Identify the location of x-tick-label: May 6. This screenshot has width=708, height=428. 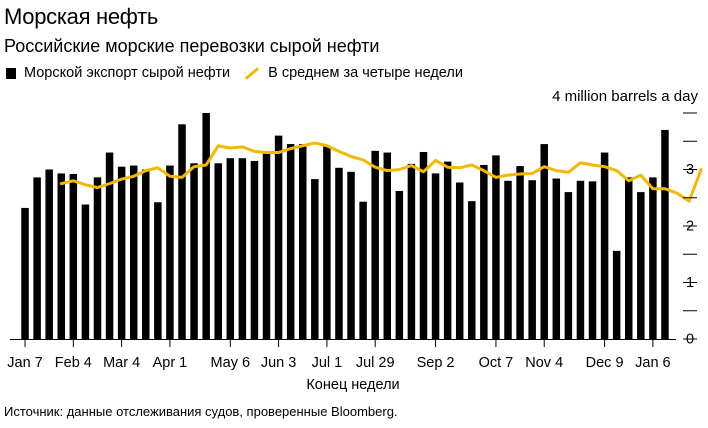
(231, 363).